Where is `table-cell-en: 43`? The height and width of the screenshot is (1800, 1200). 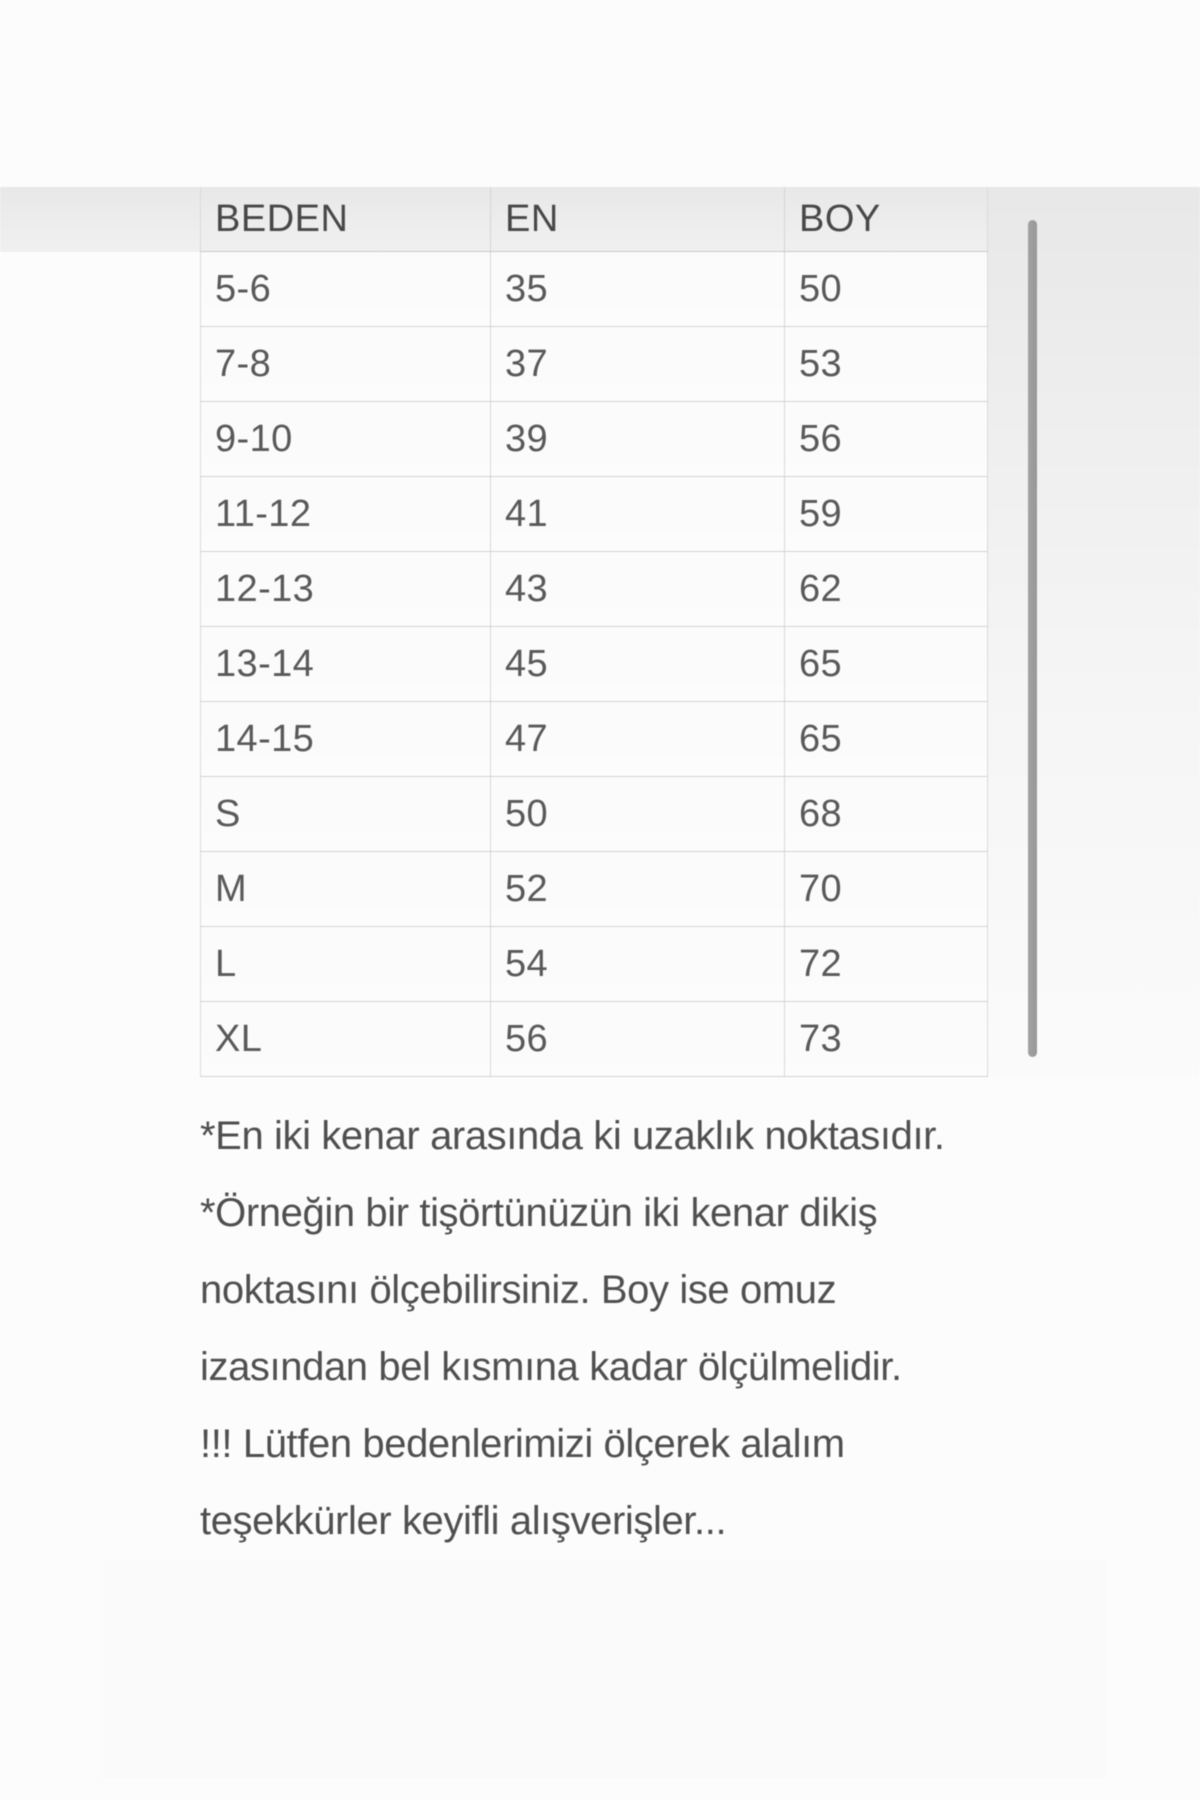 table-cell-en: 43 is located at coordinates (637, 589).